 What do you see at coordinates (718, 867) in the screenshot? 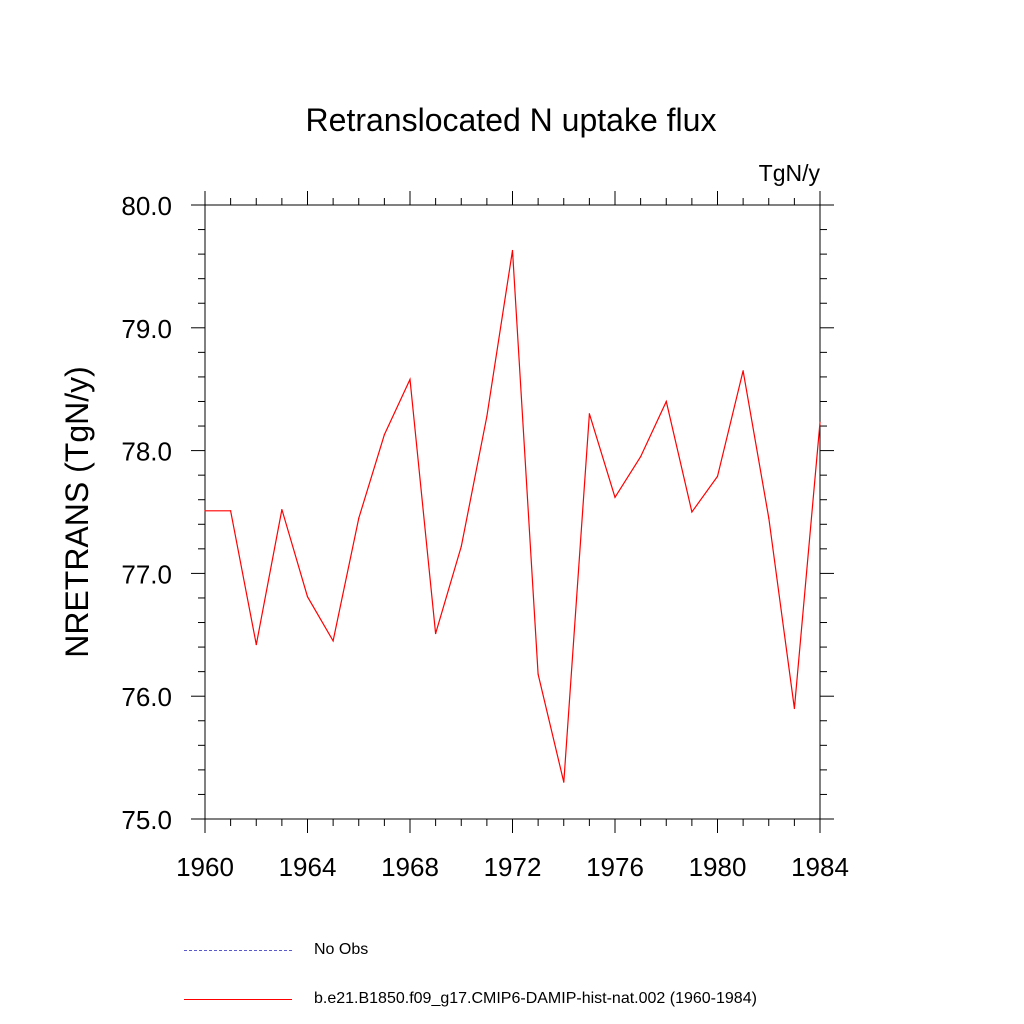
I see `x-tick-label: 1980` at bounding box center [718, 867].